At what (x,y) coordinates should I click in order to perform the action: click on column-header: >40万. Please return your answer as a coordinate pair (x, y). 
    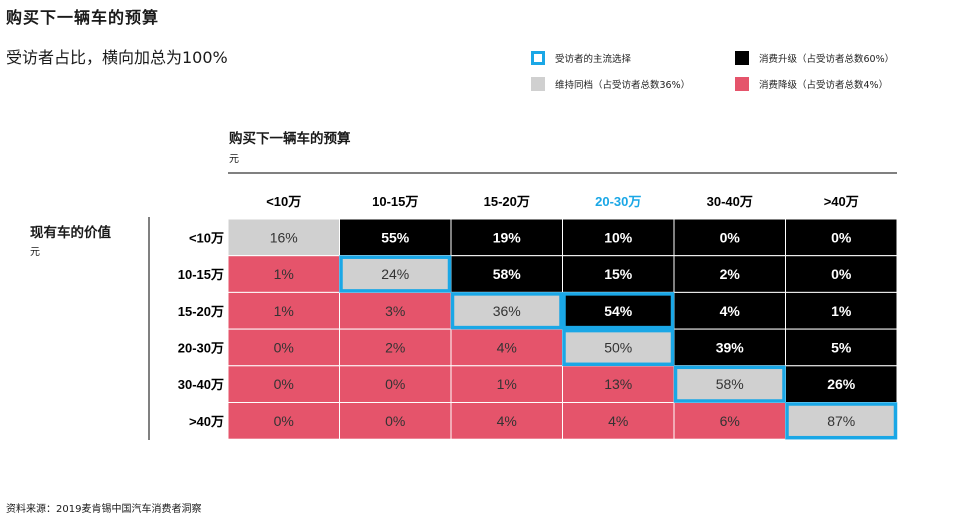
    Looking at the image, I should click on (841, 201).